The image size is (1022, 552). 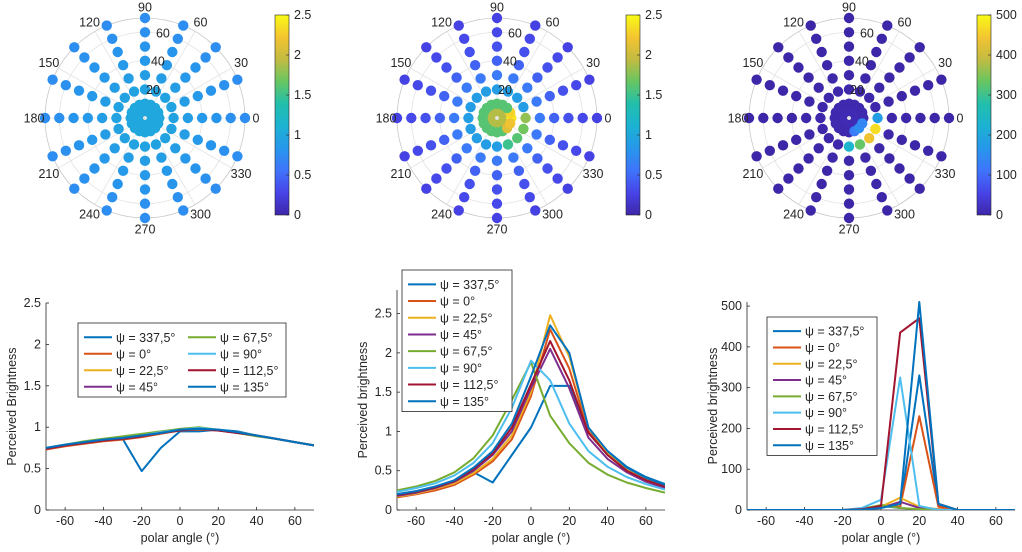 What do you see at coordinates (1006, 15) in the screenshot?
I see `colorbar-tick-label: 500` at bounding box center [1006, 15].